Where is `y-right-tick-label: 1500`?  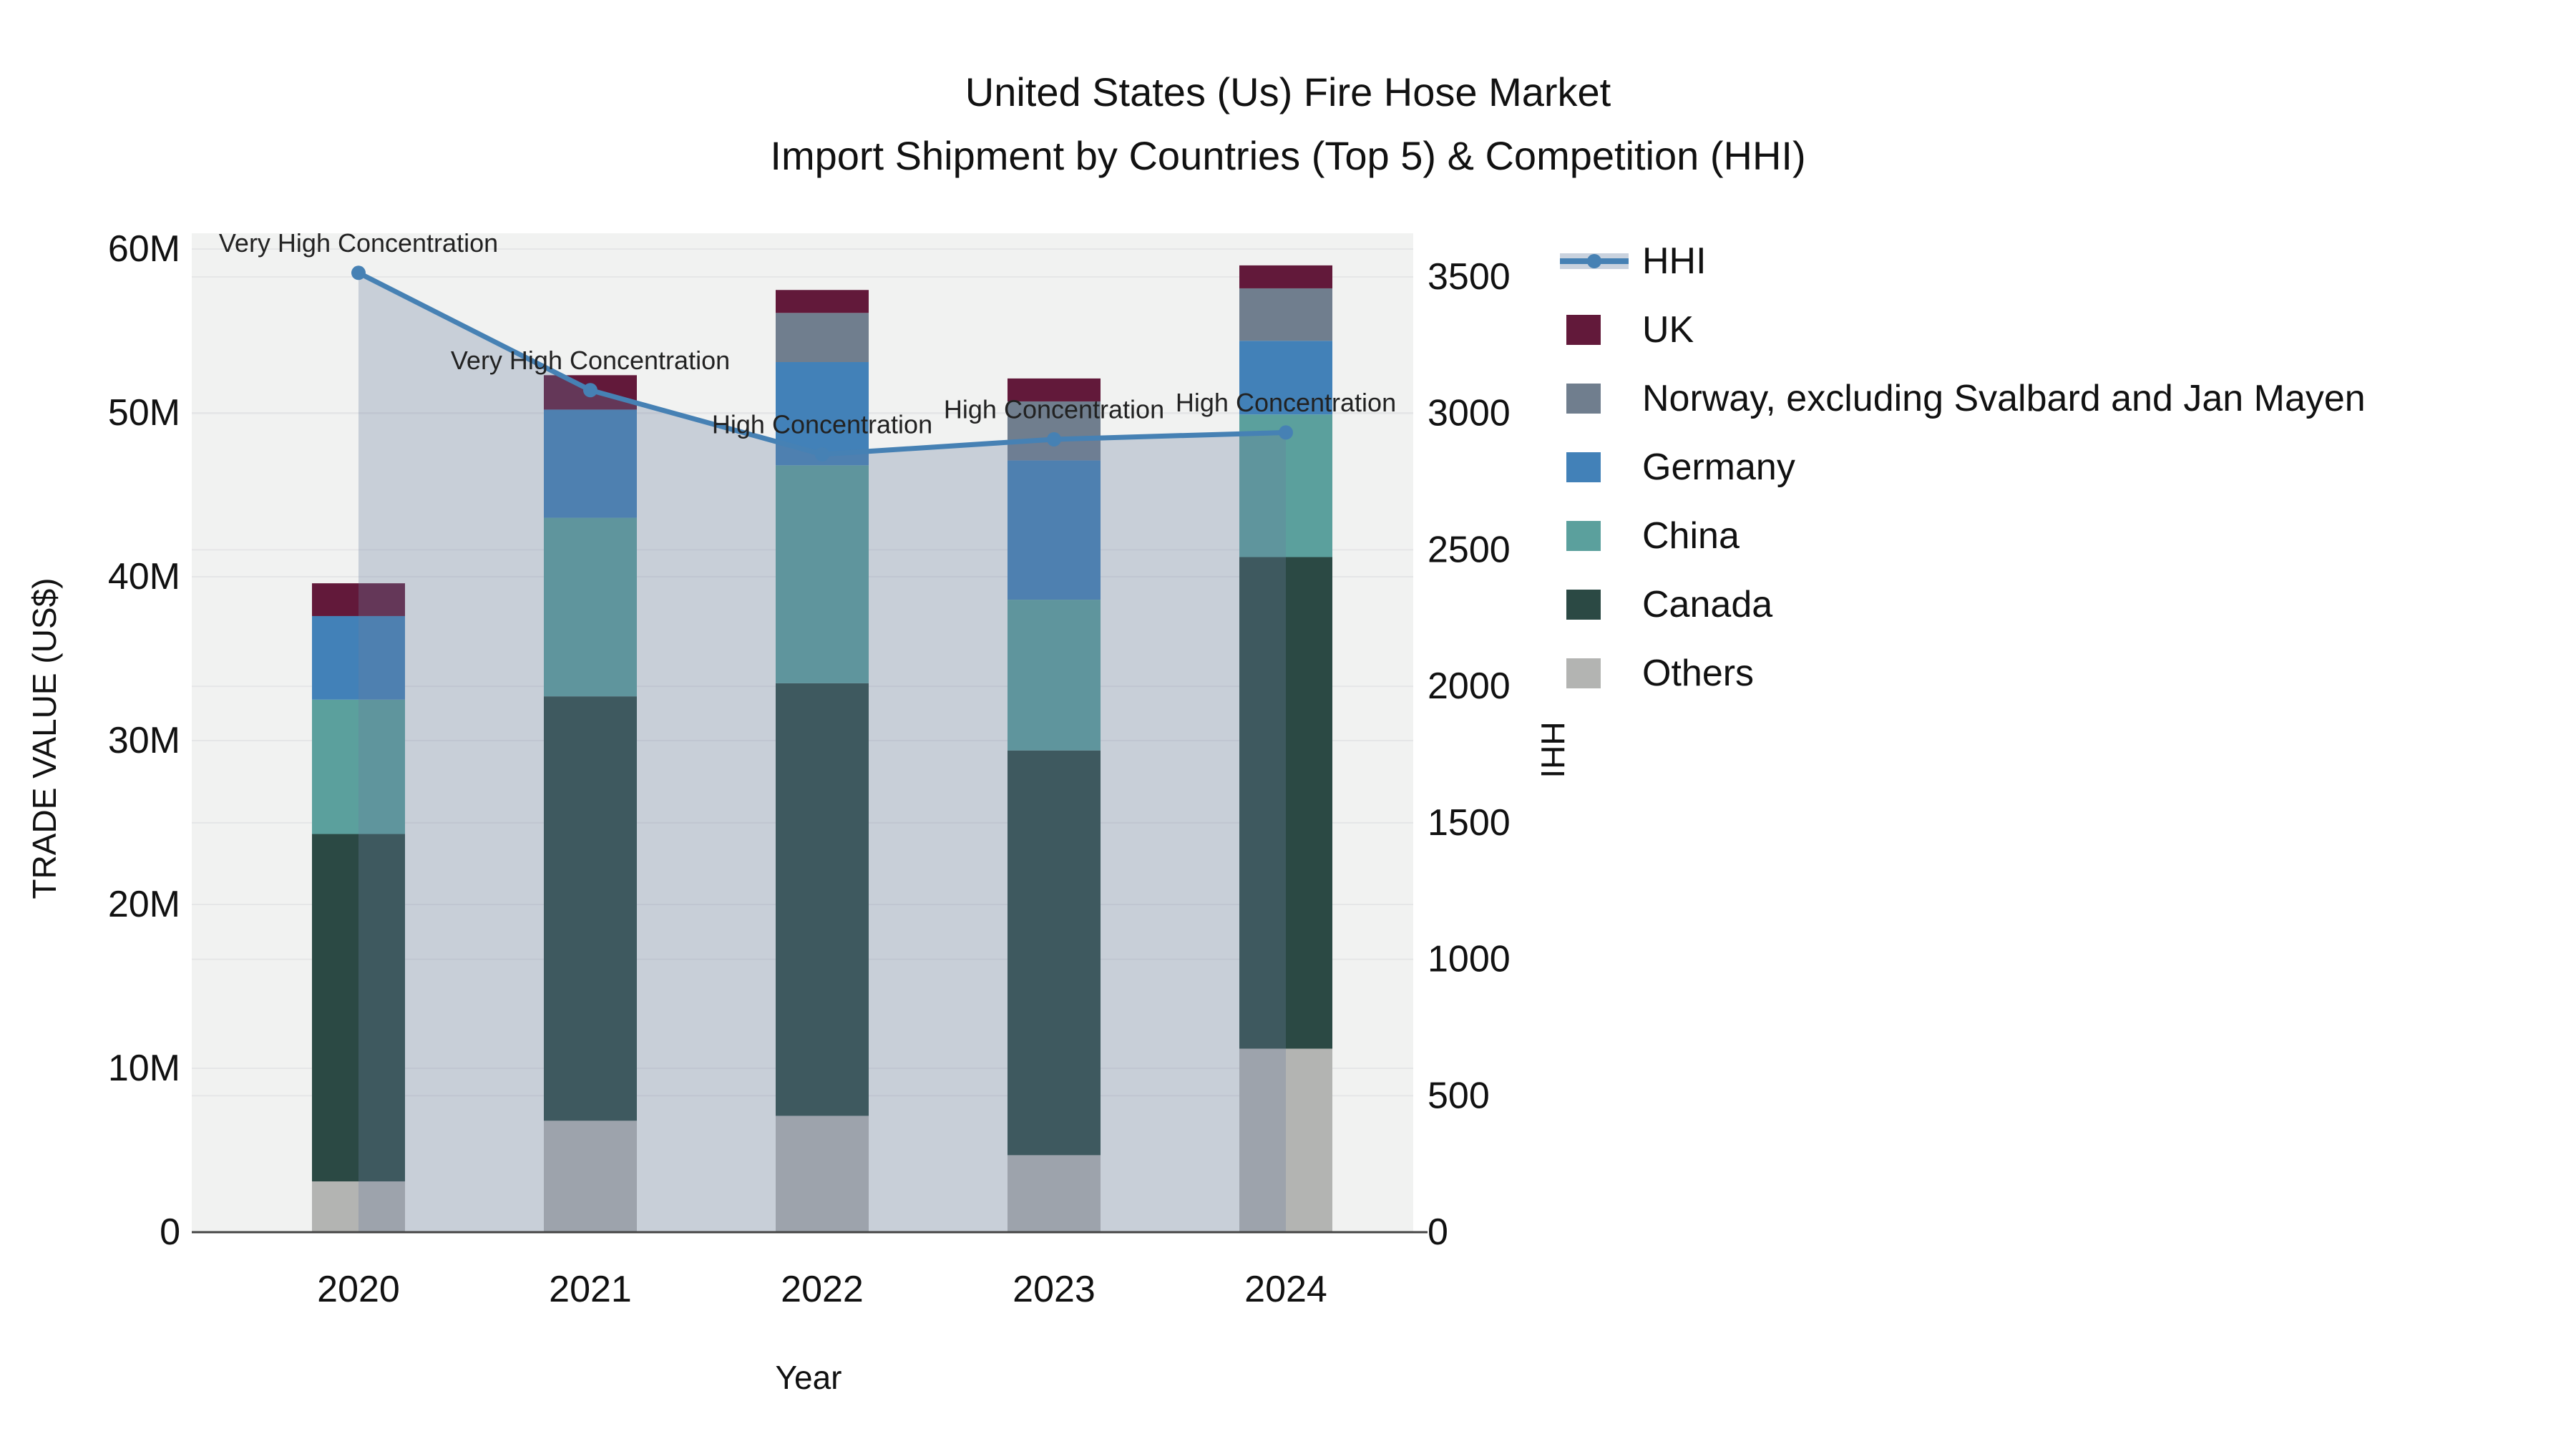 y-right-tick-label: 1500 is located at coordinates (1469, 823).